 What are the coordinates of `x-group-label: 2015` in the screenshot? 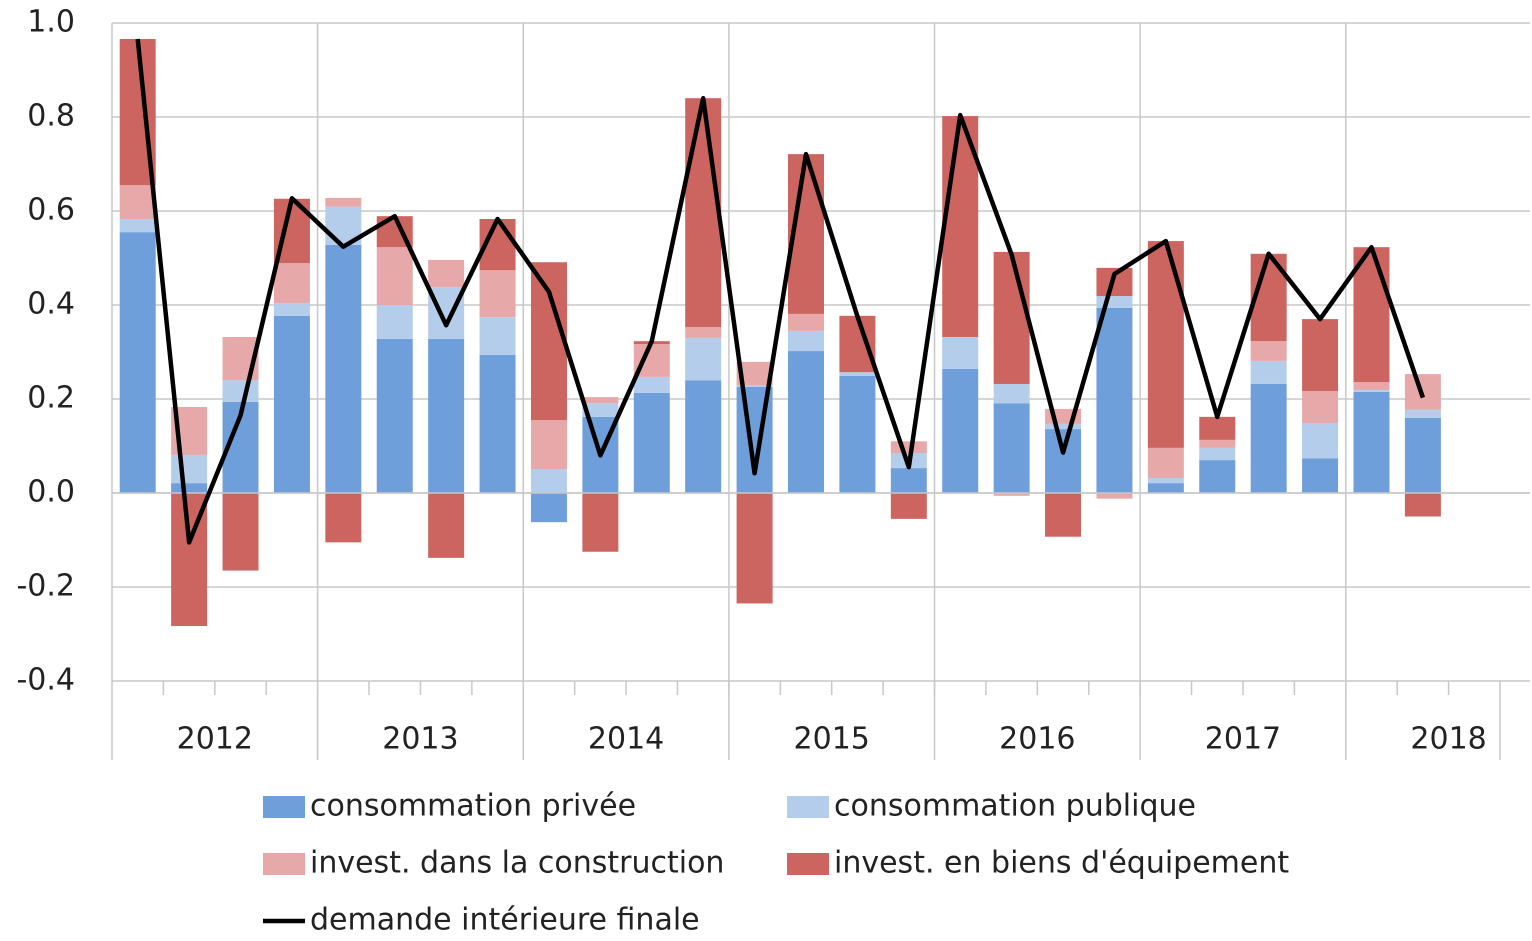 It's located at (832, 739).